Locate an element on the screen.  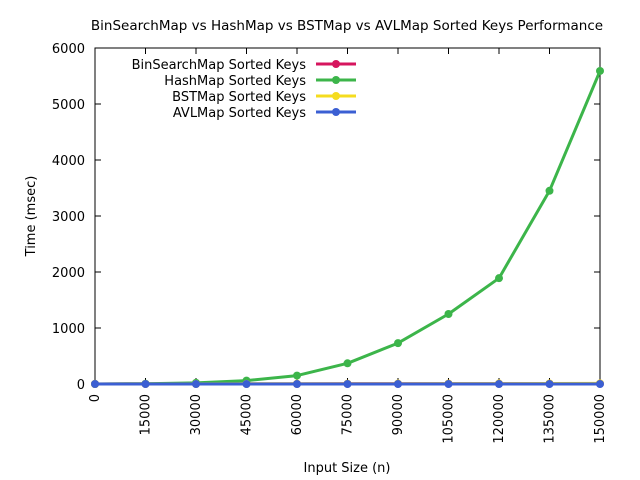
x-tick-label: 60000 is located at coordinates (297, 414).